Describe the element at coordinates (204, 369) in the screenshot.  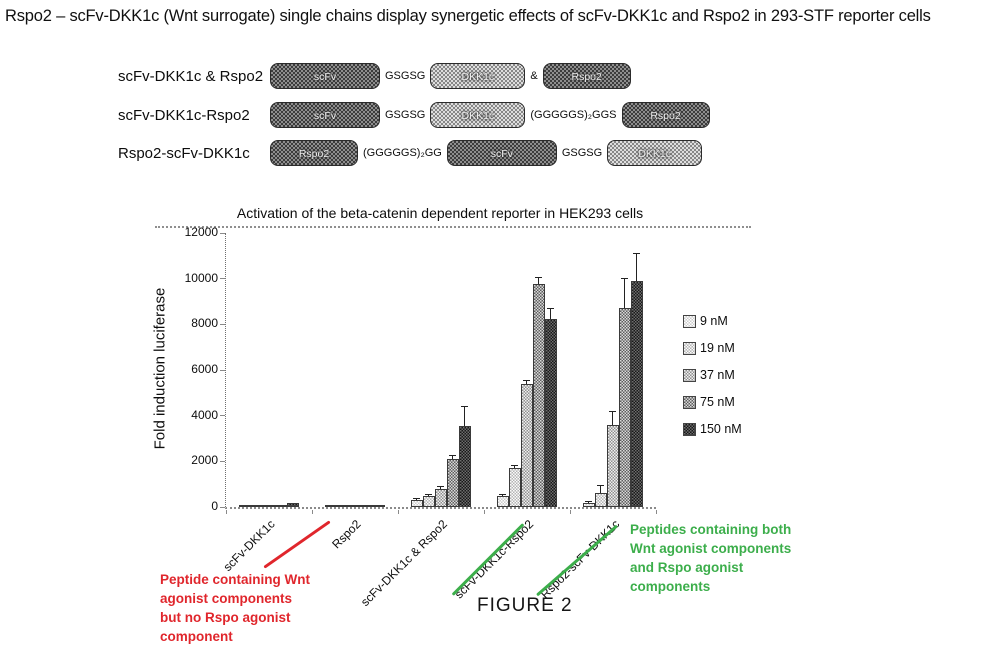
I see `y-tick-label: 6000` at that location.